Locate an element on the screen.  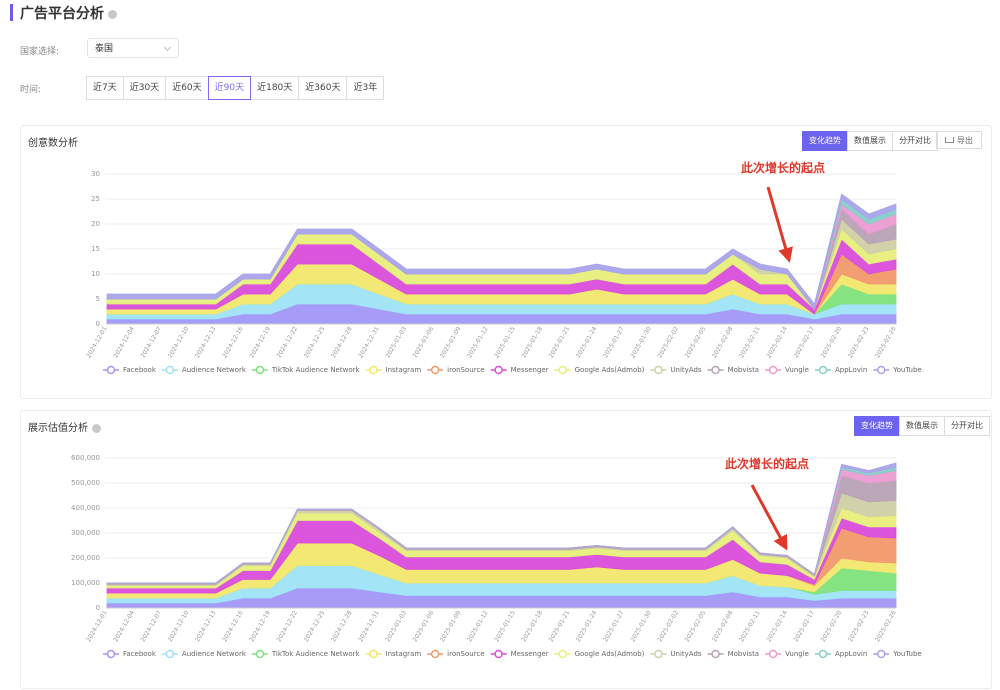
panel-title: 展示估值分析 is located at coordinates (64, 426).